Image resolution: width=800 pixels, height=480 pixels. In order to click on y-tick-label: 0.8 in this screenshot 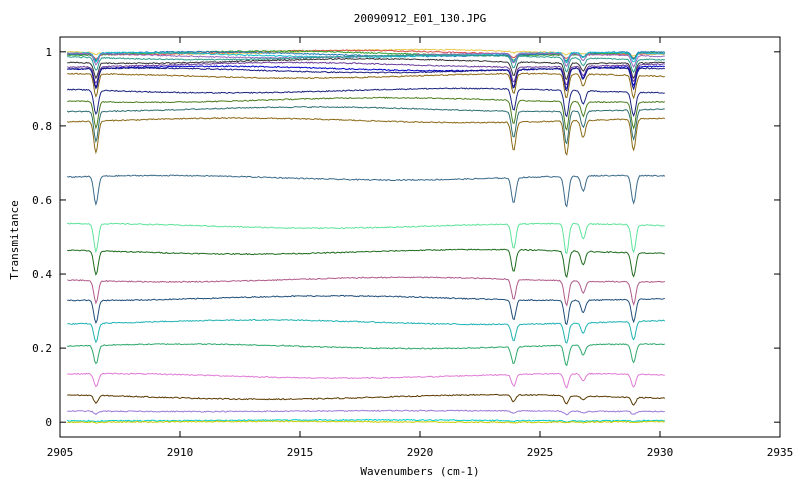, I will do `click(42, 126)`.